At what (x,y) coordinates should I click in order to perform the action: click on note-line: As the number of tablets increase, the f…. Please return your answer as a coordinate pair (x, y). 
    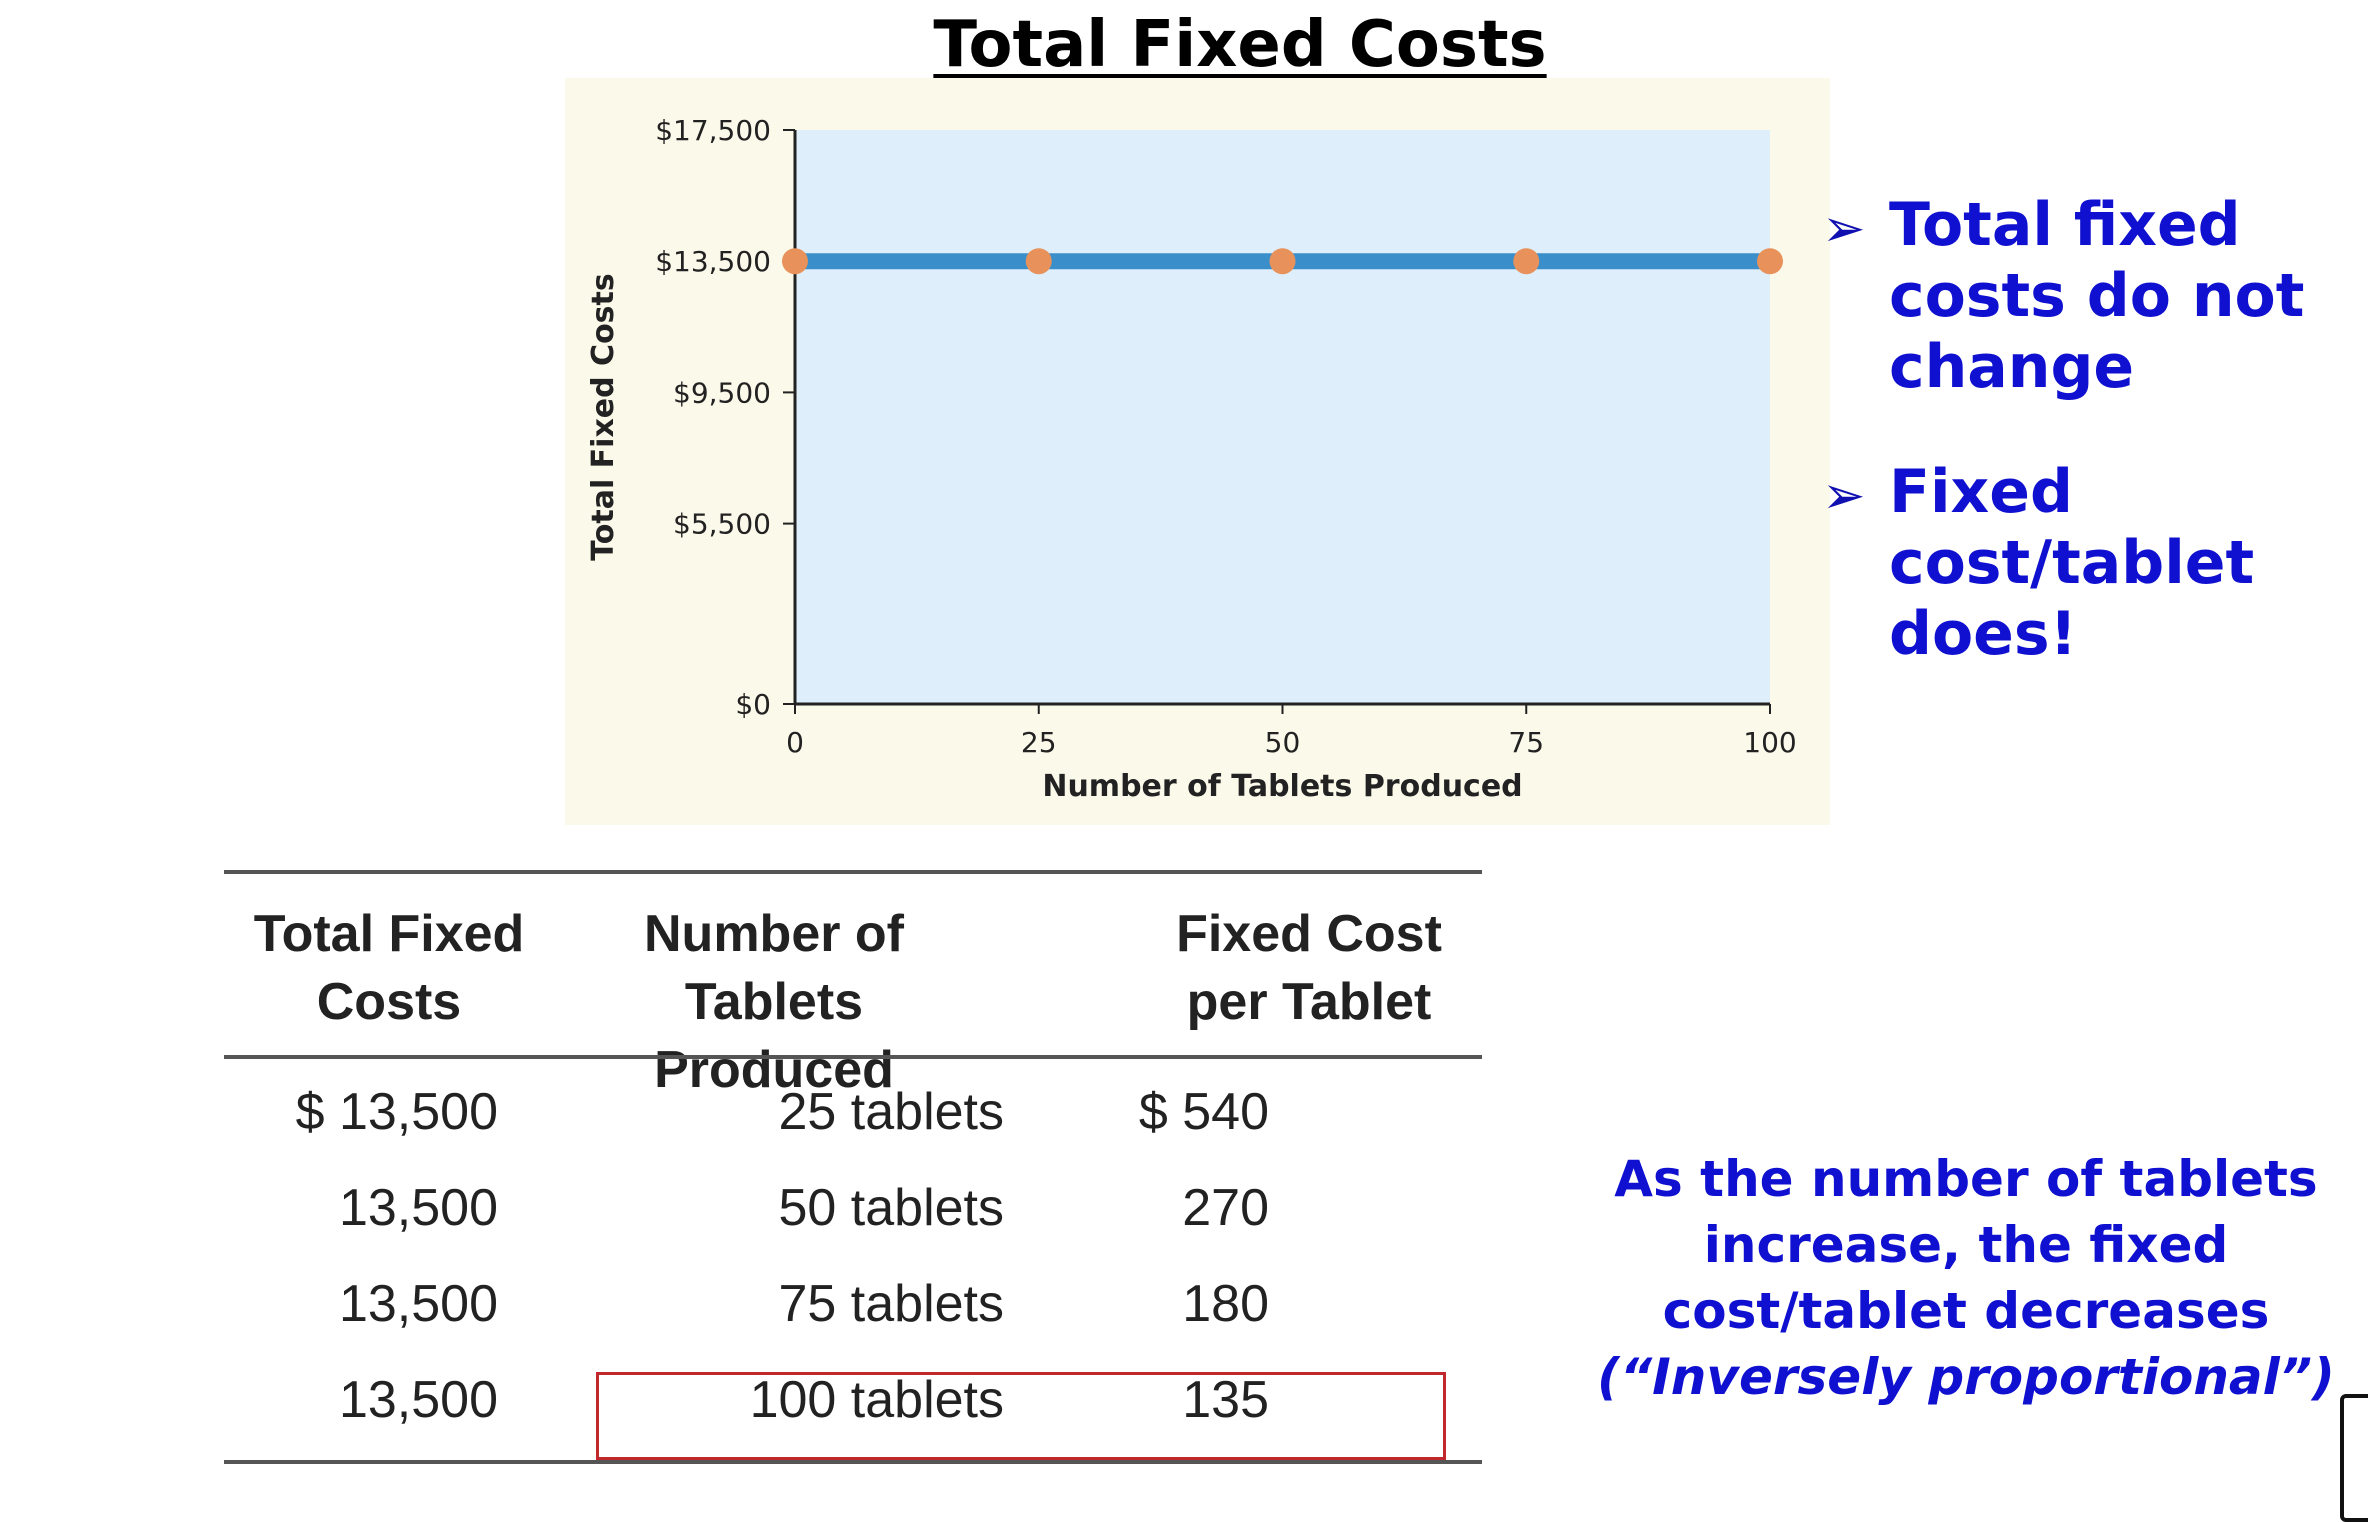
    Looking at the image, I should click on (1966, 1245).